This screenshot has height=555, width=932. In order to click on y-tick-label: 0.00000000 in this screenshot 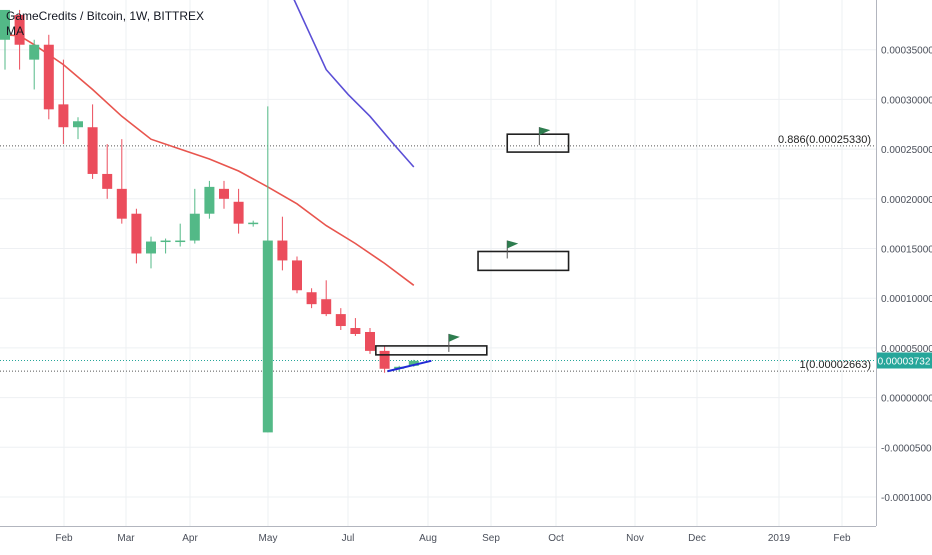, I will do `click(906, 399)`.